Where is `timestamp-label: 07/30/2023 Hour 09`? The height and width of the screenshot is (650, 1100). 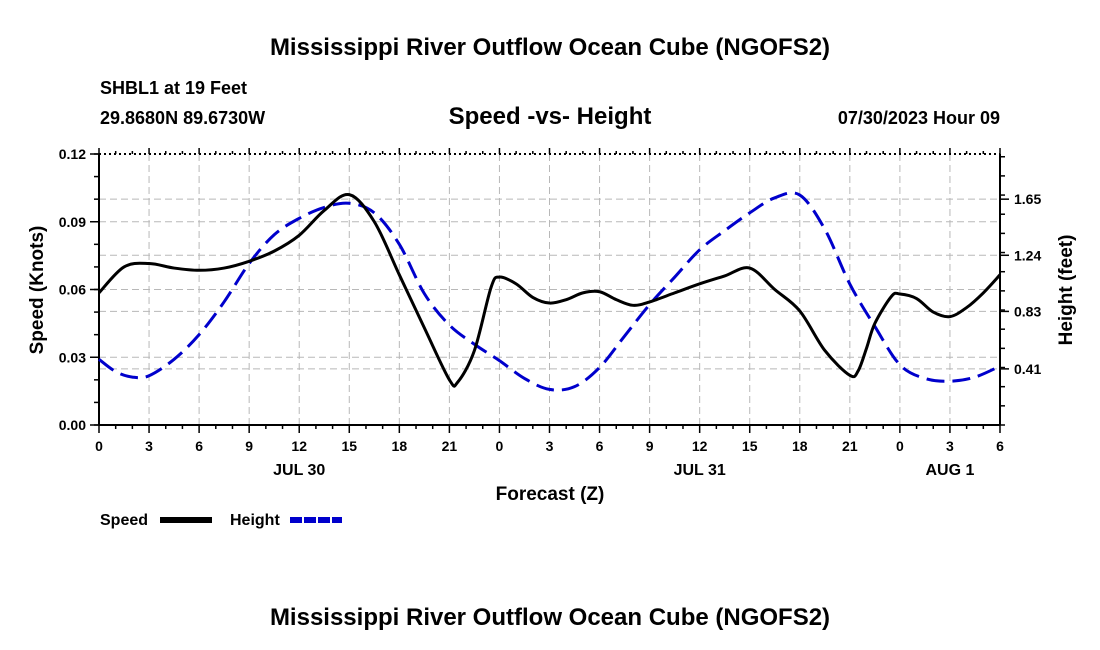
timestamp-label: 07/30/2023 Hour 09 is located at coordinates (919, 118).